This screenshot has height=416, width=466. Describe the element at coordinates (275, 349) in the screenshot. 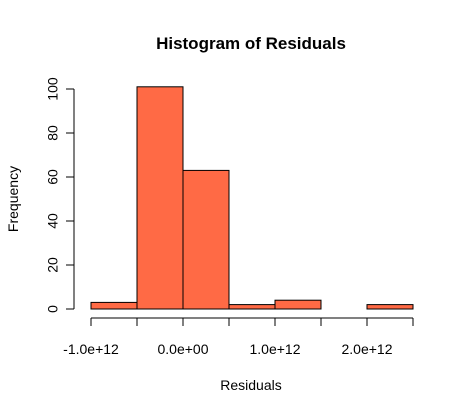

I see `x-axis-tick-label: 1.0e+12` at that location.